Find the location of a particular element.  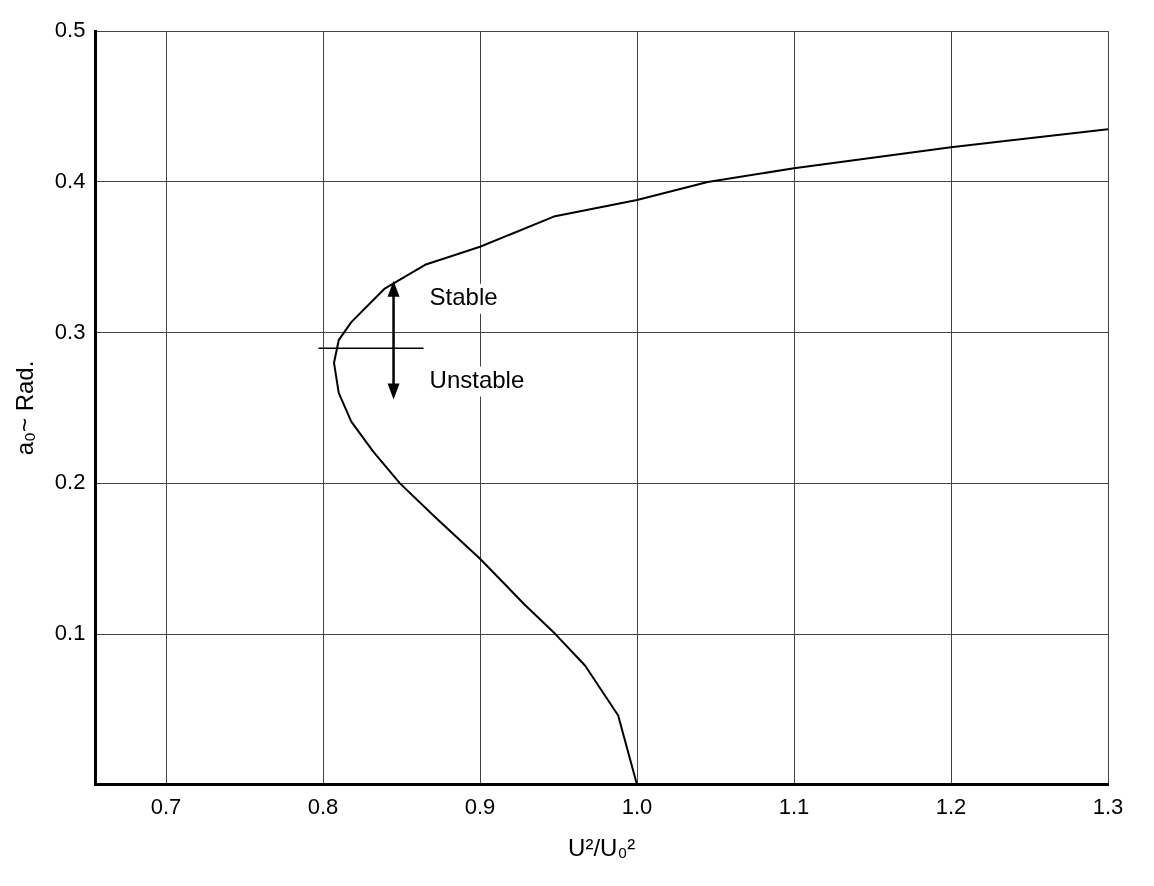

y-tick-label: 0.5 is located at coordinates (70, 30).